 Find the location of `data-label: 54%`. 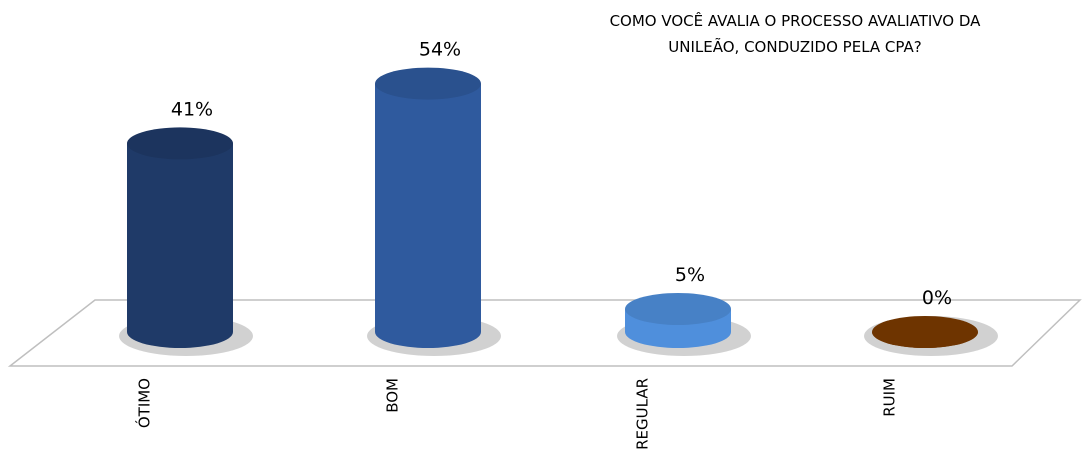

data-label: 54% is located at coordinates (440, 50).